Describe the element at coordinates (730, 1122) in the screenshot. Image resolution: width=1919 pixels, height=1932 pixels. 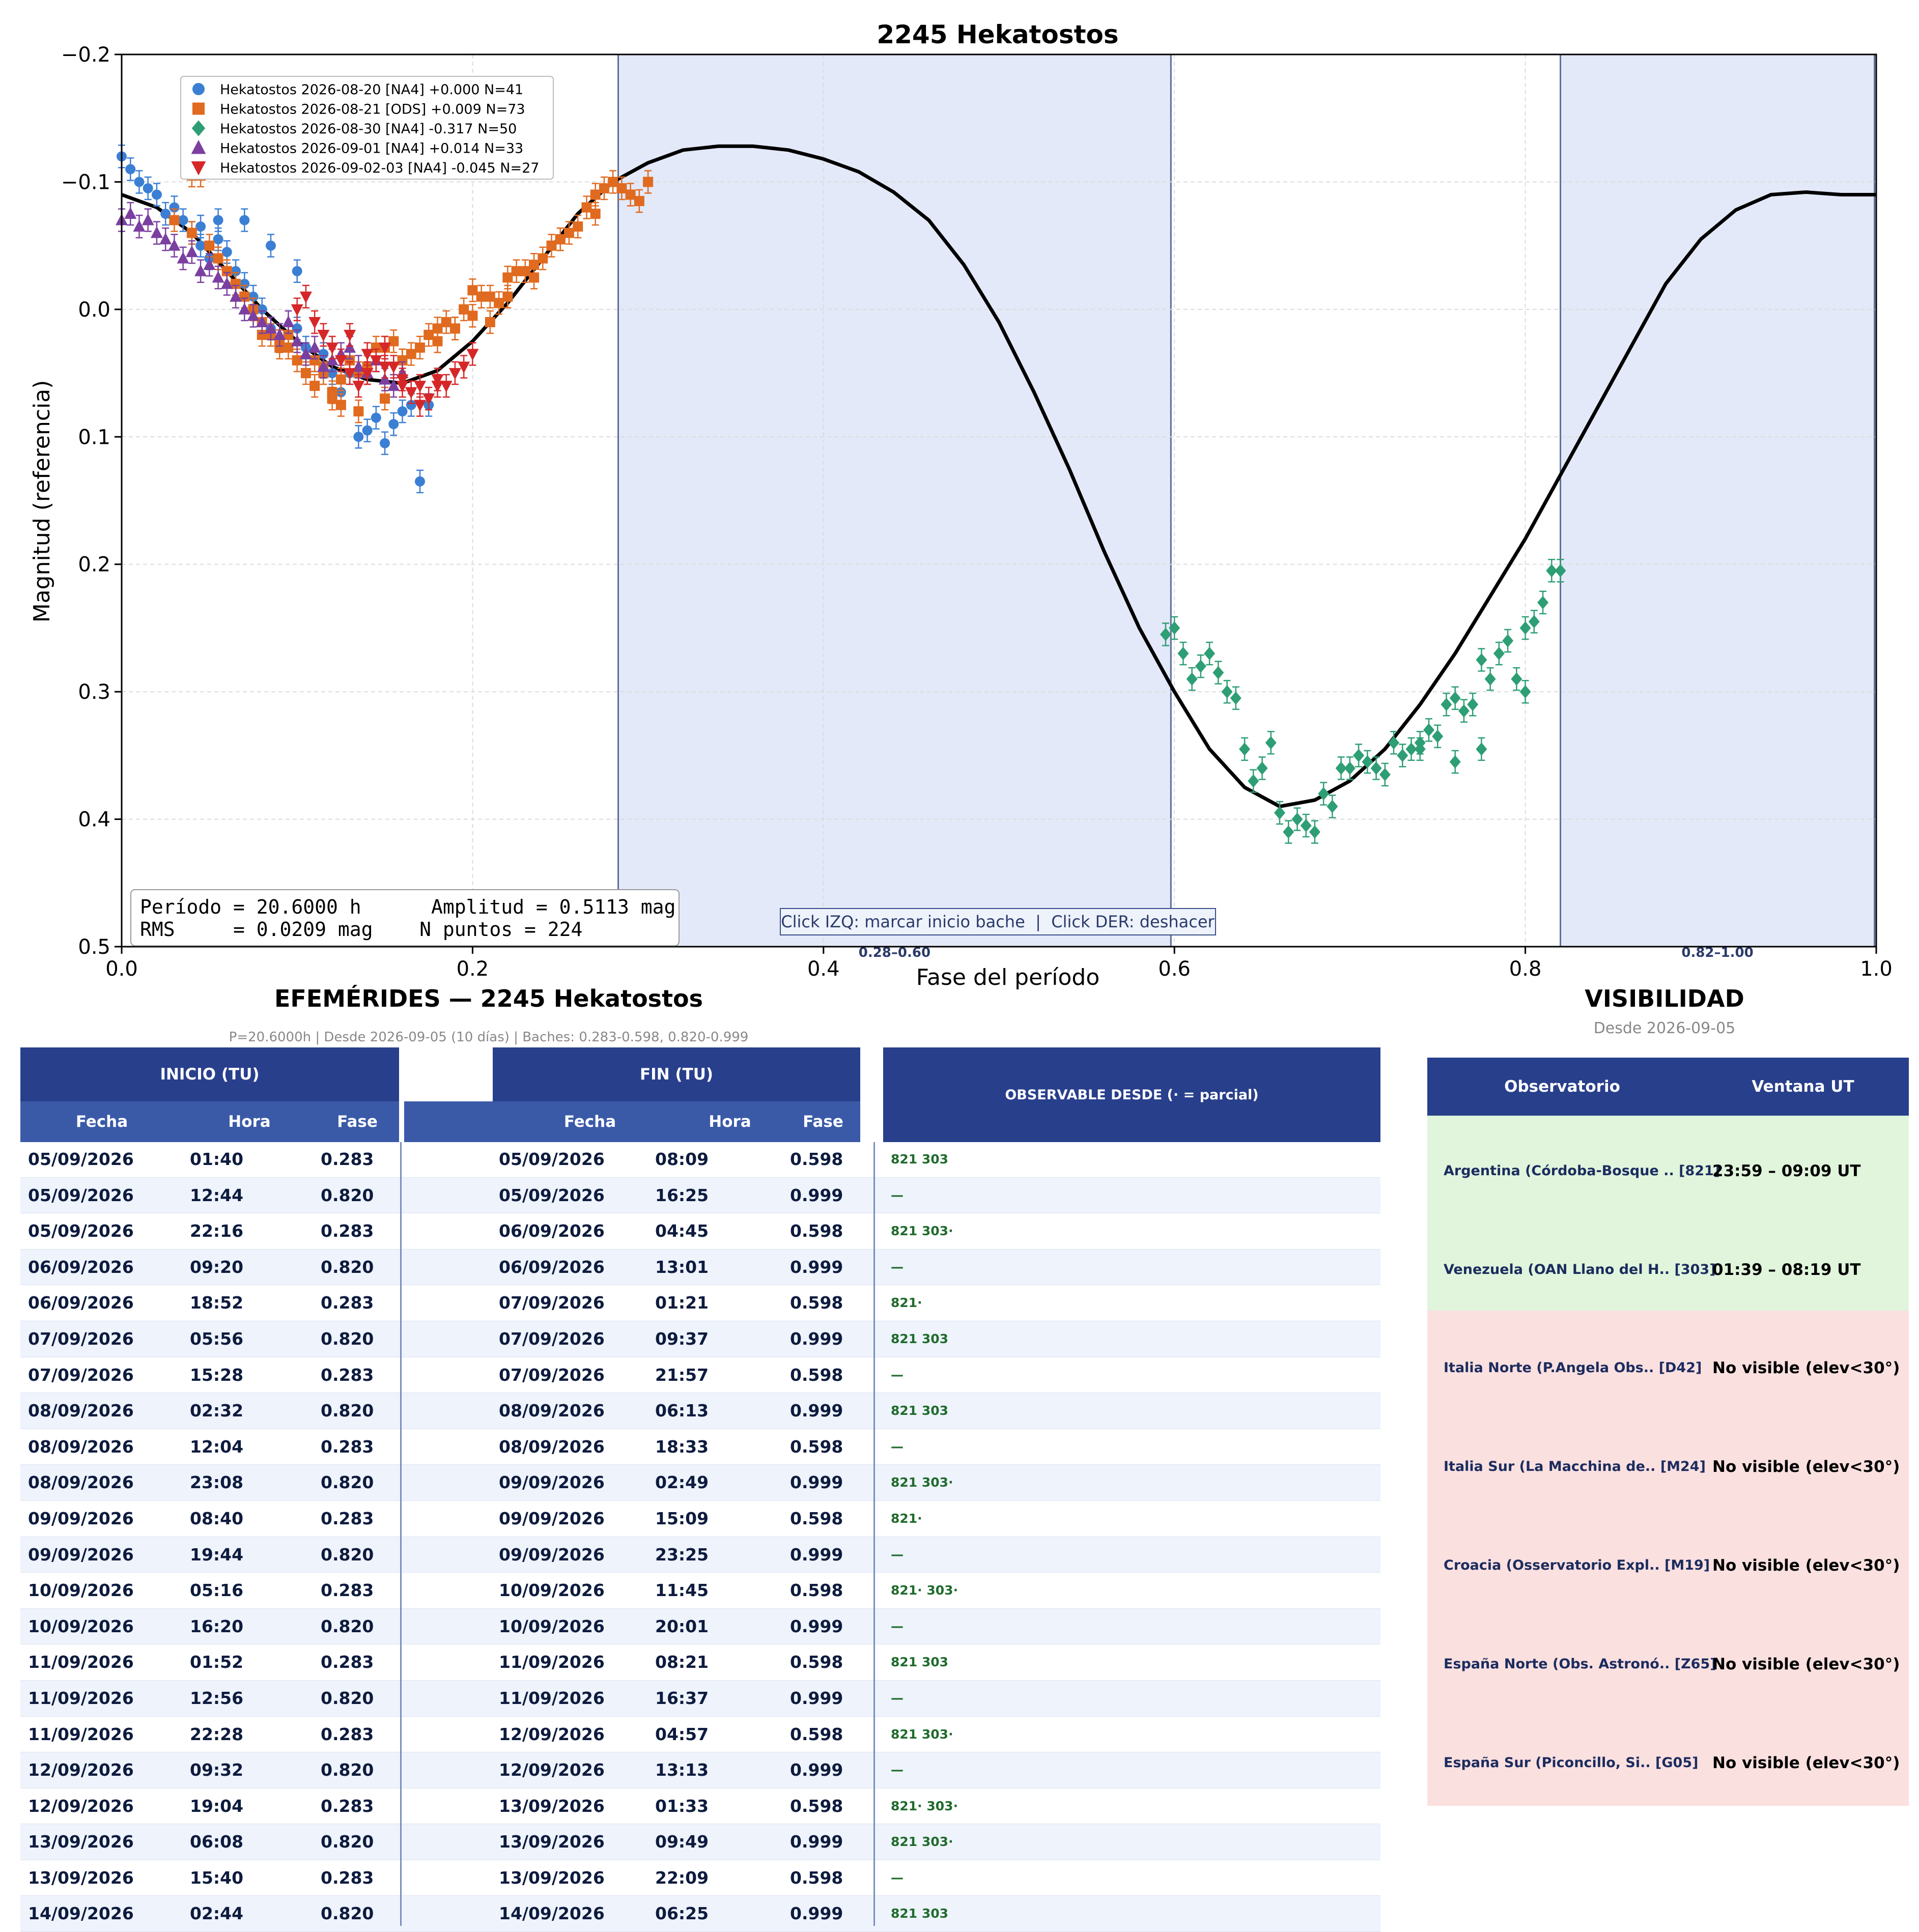
I see `col-hora-end: Hora` at that location.